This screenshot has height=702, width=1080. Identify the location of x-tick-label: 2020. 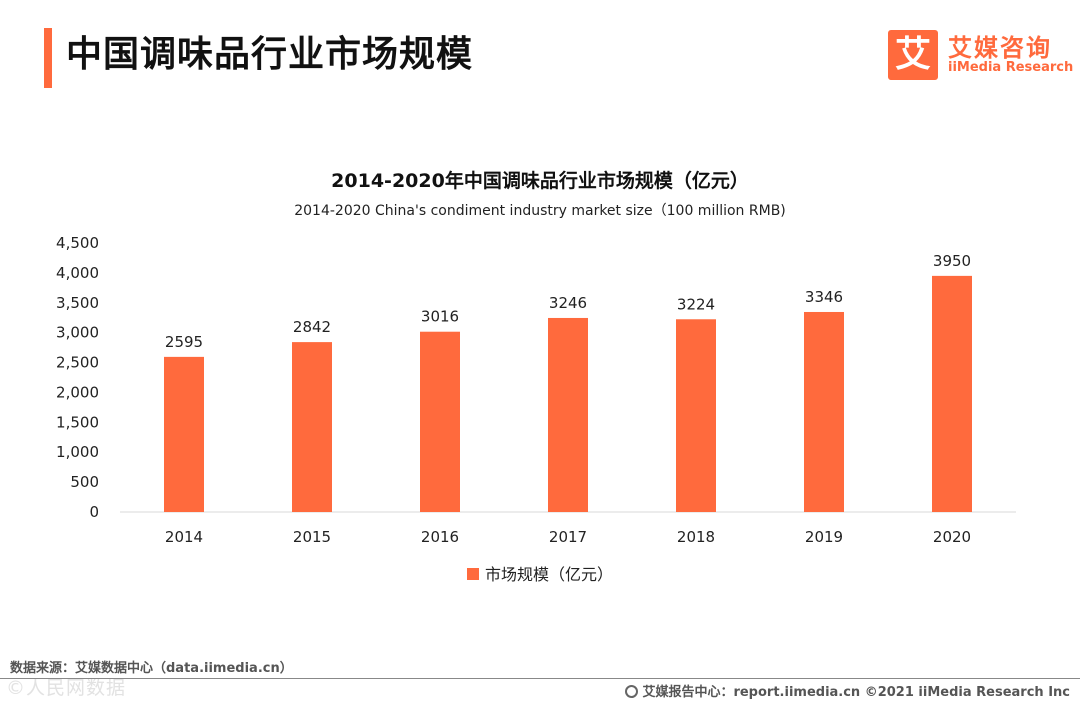
(952, 537).